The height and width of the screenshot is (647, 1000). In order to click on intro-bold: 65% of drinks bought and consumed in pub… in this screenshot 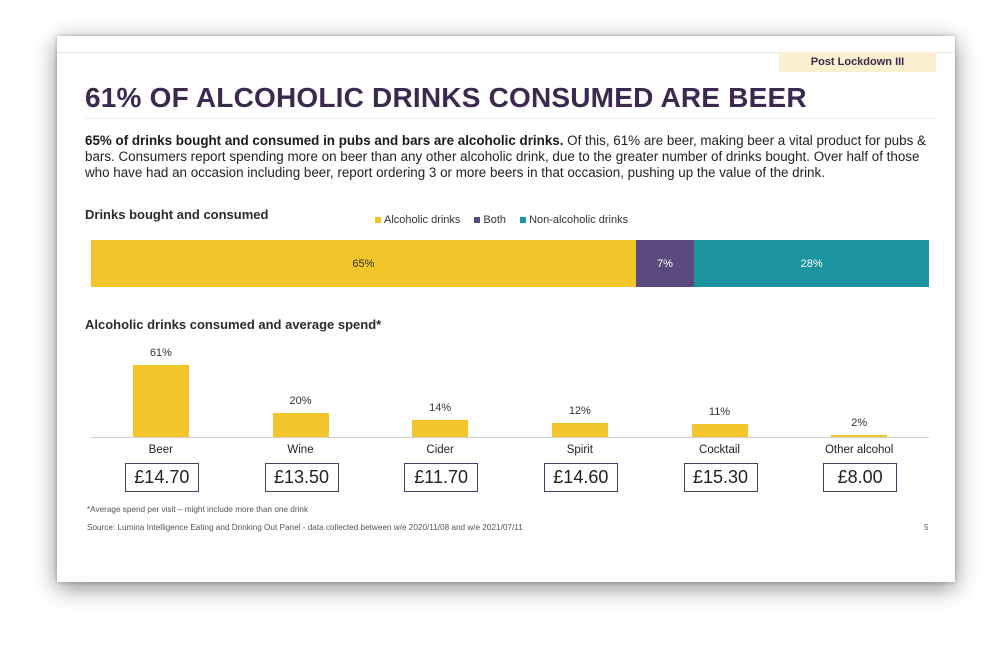, I will do `click(324, 140)`.